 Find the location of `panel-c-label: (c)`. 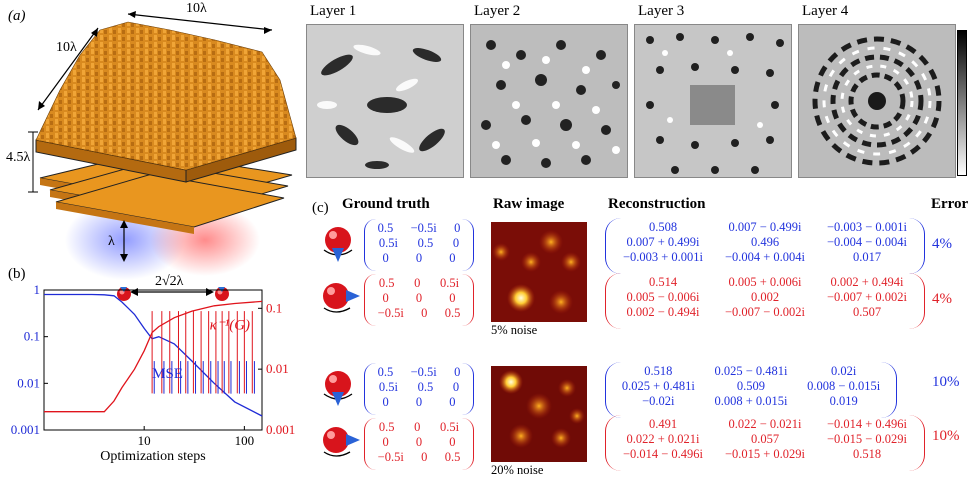

panel-c-label: (c) is located at coordinates (320, 208).